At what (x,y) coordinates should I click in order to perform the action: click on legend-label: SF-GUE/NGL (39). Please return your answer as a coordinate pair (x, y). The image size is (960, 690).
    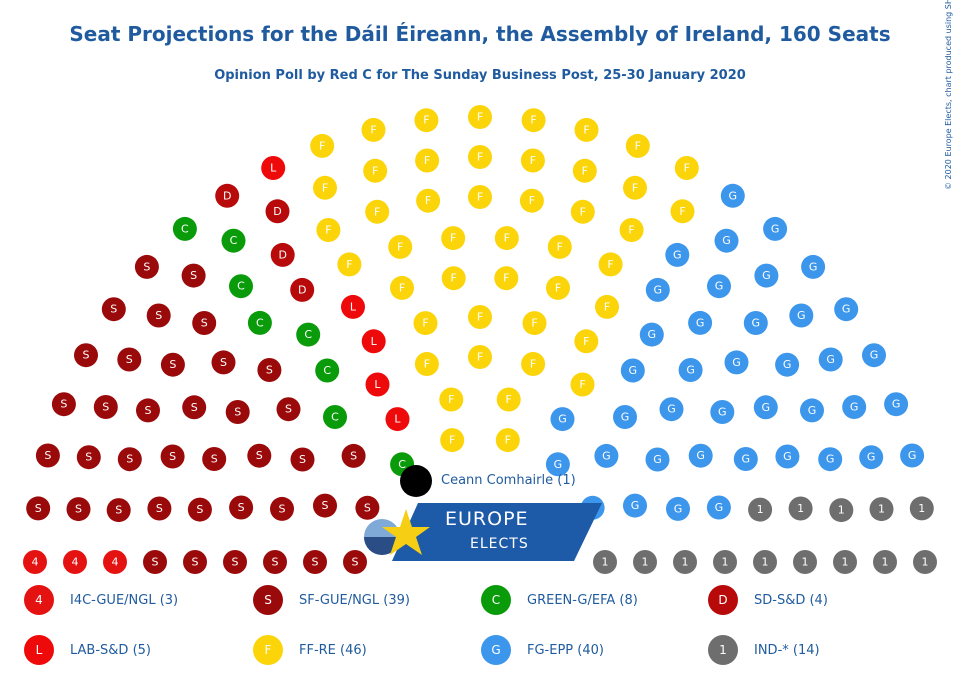
    Looking at the image, I should click on (354, 600).